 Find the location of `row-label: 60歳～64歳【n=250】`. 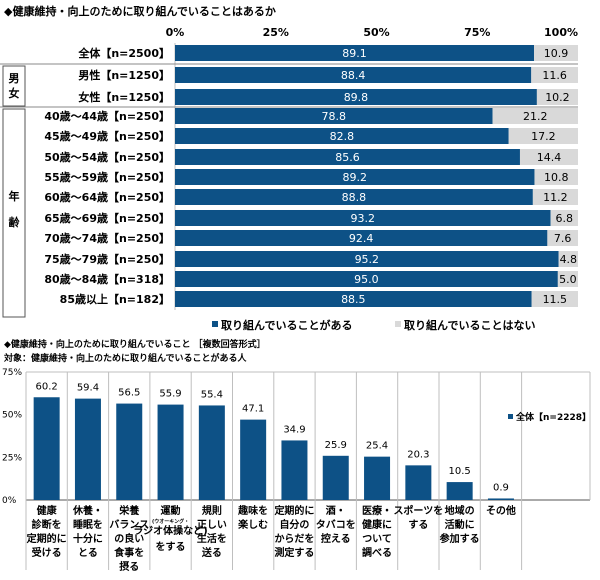

row-label: 60歳～64歳【n=250】 is located at coordinates (107, 197).